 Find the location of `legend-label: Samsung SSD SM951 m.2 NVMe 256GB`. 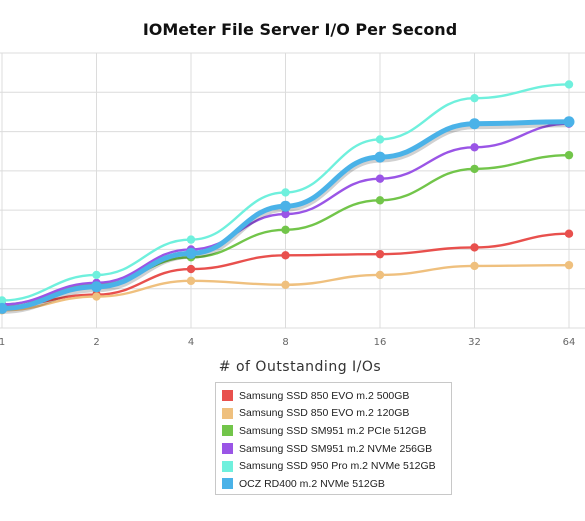

legend-label: Samsung SSD SM951 m.2 NVMe 256GB is located at coordinates (336, 448).